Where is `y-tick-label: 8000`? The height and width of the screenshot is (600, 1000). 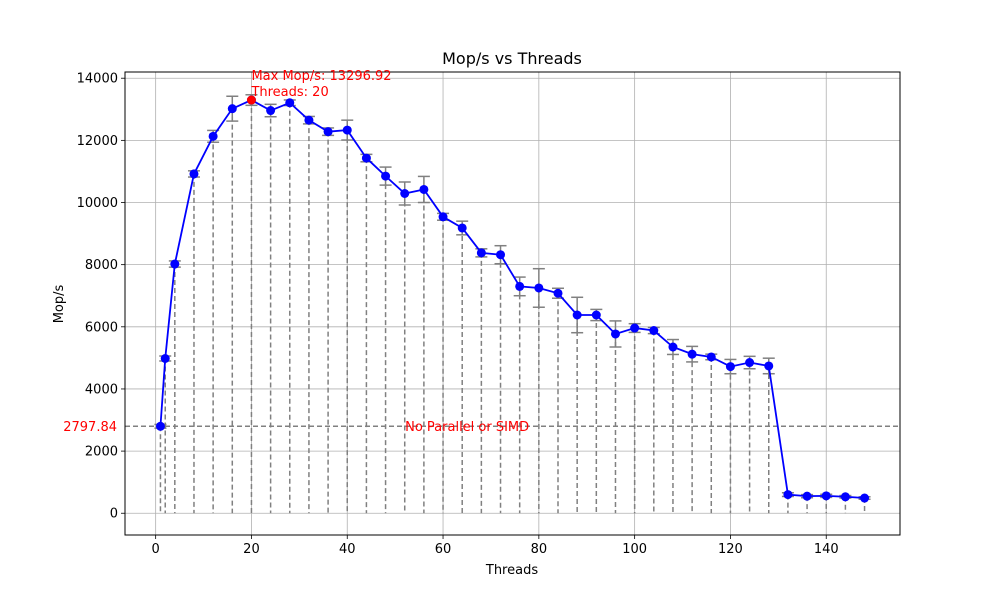
y-tick-label: 8000 is located at coordinates (101, 265).